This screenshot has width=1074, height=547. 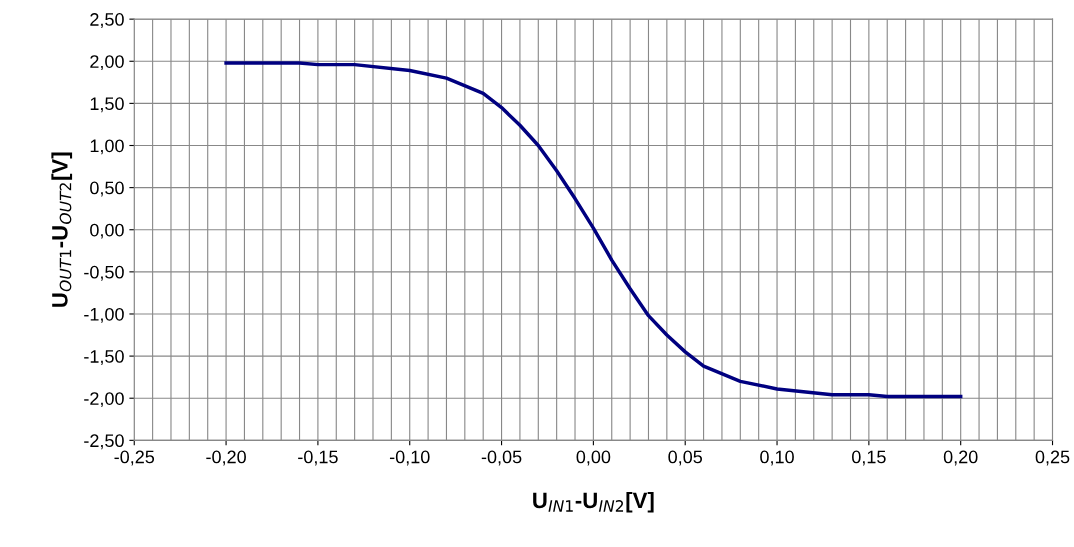 I want to click on x-tick-label: 0,20, so click(x=960, y=458).